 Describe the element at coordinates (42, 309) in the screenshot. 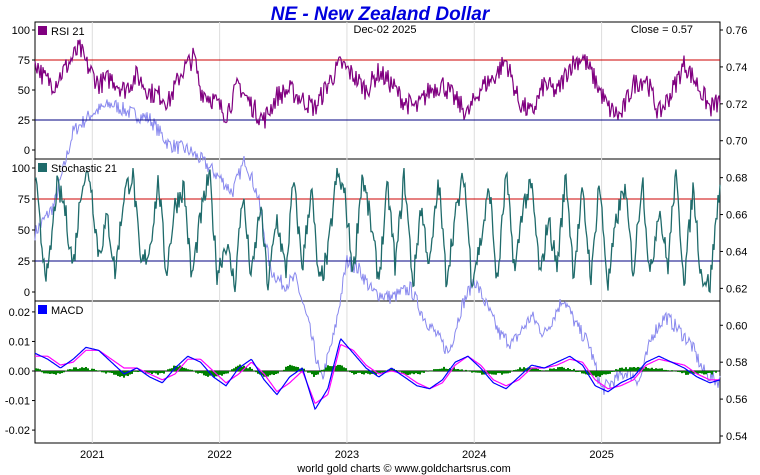

I see `macd-legend-icon` at that location.